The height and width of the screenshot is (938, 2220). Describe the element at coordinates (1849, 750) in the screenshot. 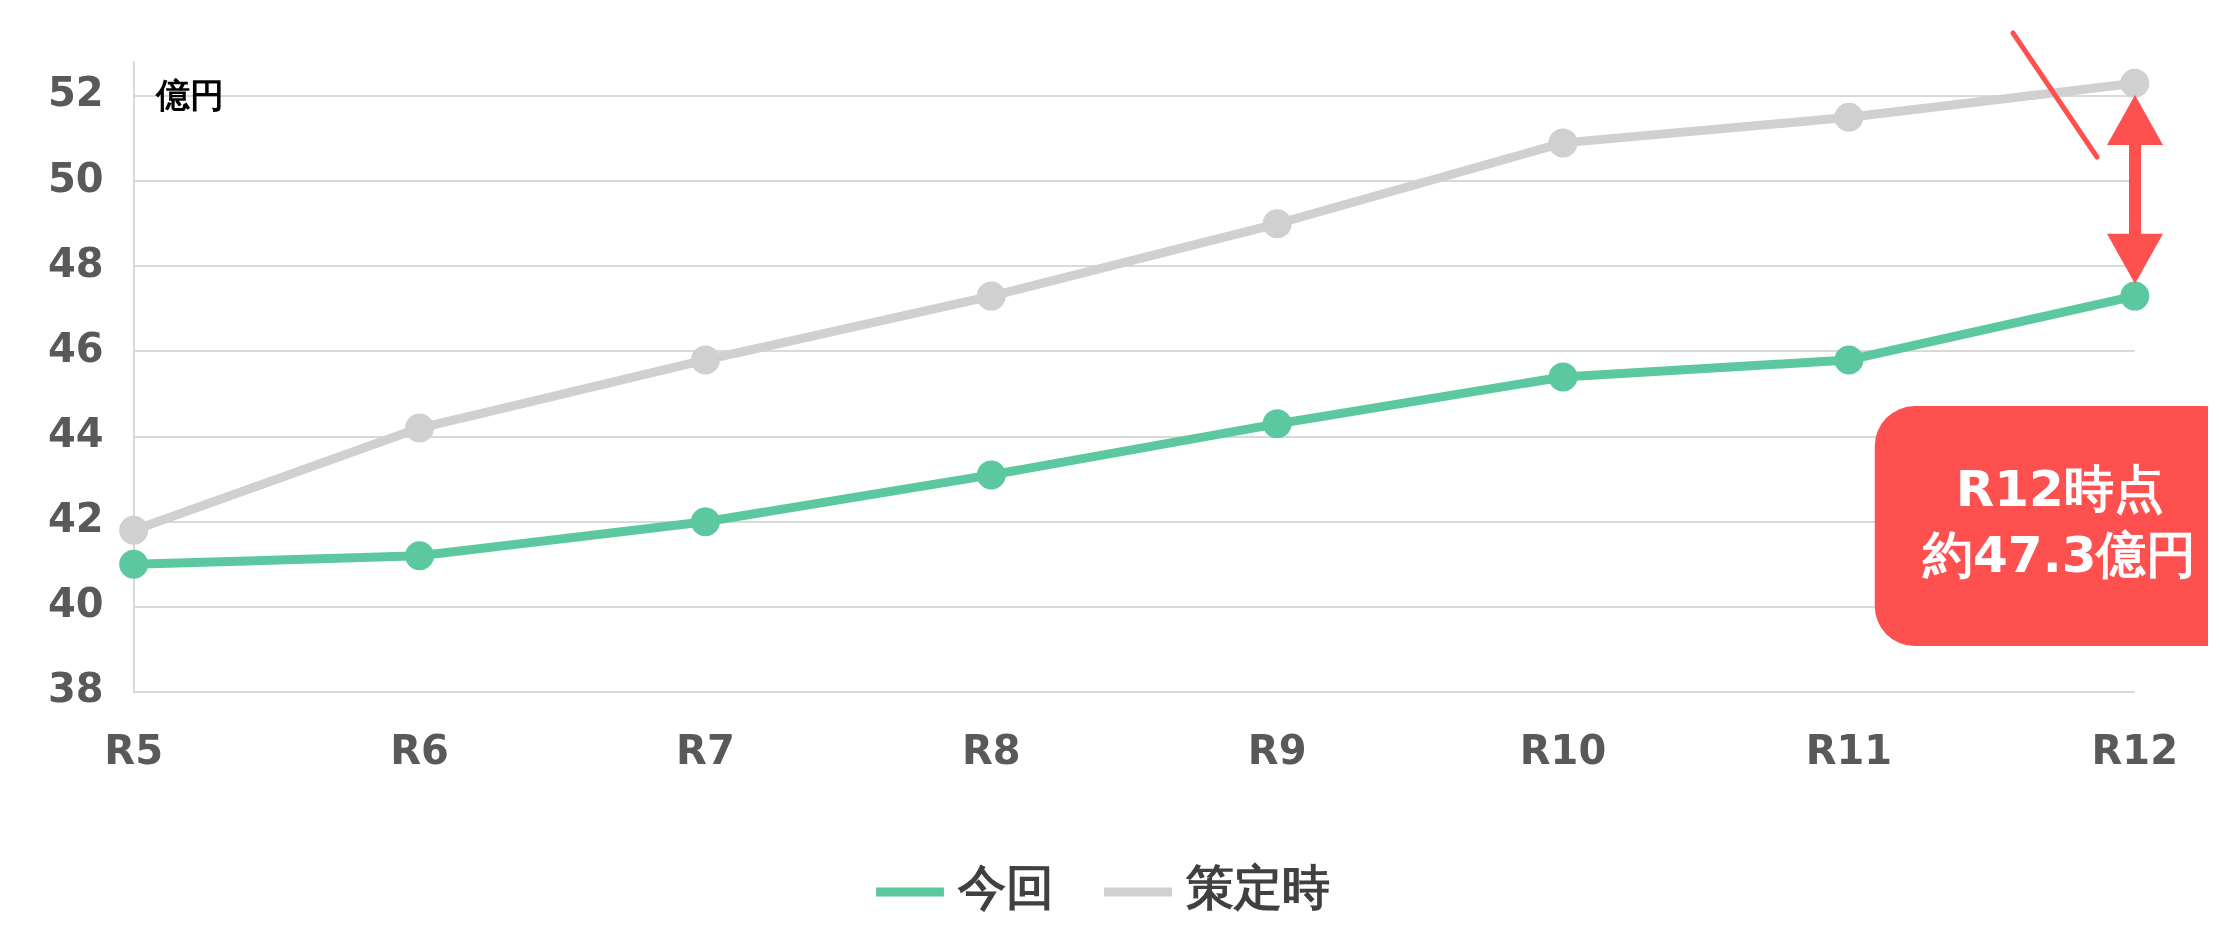

I see `x-tick-label: R11` at that location.